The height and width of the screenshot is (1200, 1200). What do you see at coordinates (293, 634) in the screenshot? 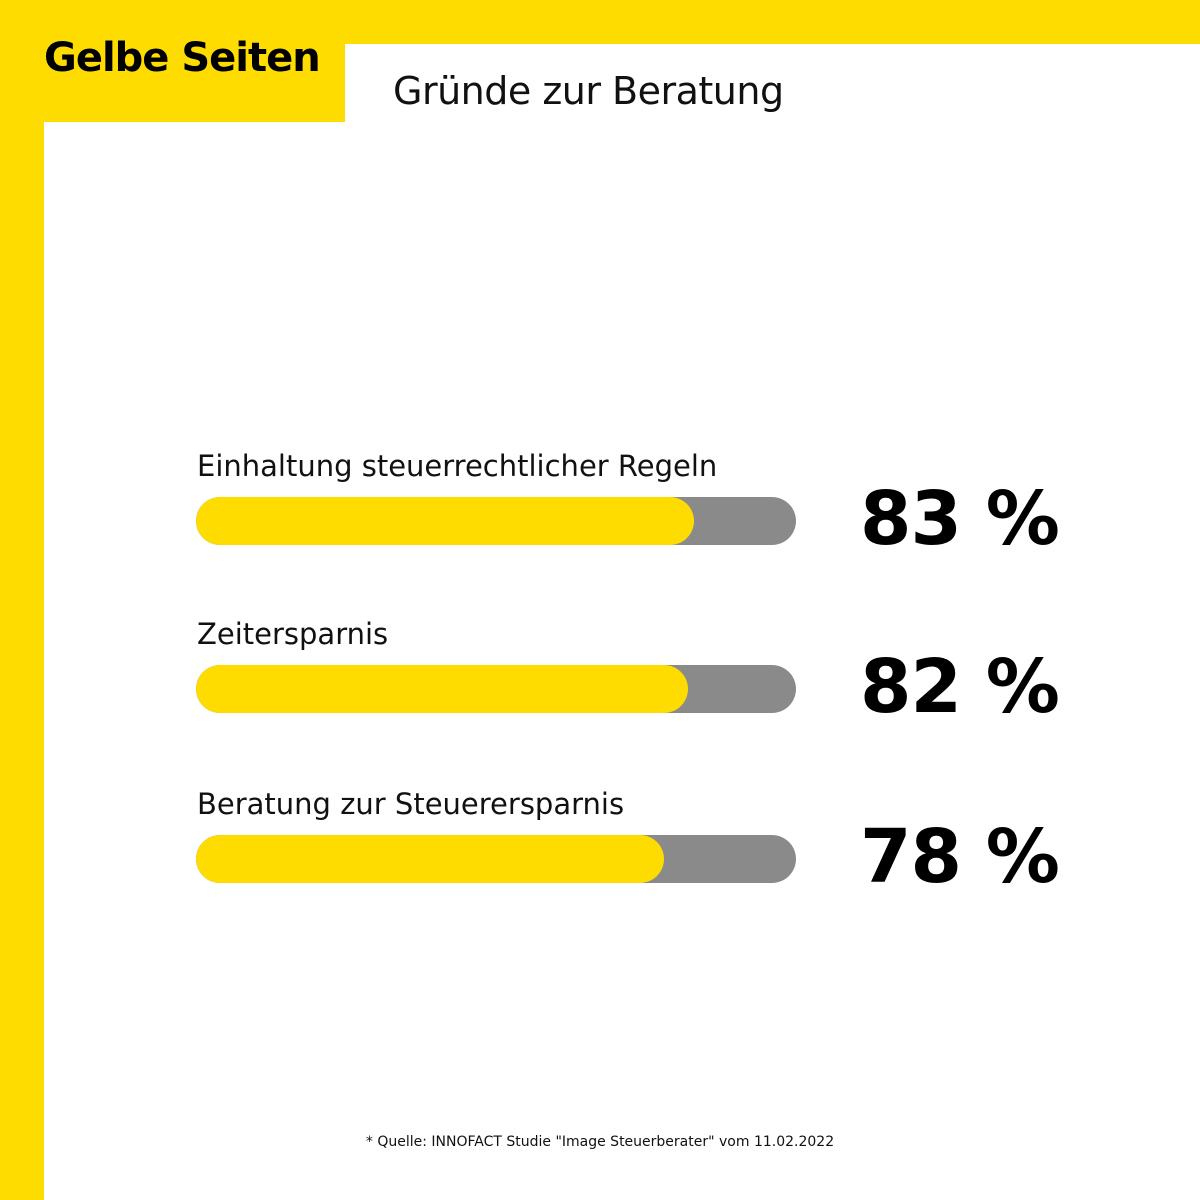
I see `category-label: Zeitersparnis` at bounding box center [293, 634].